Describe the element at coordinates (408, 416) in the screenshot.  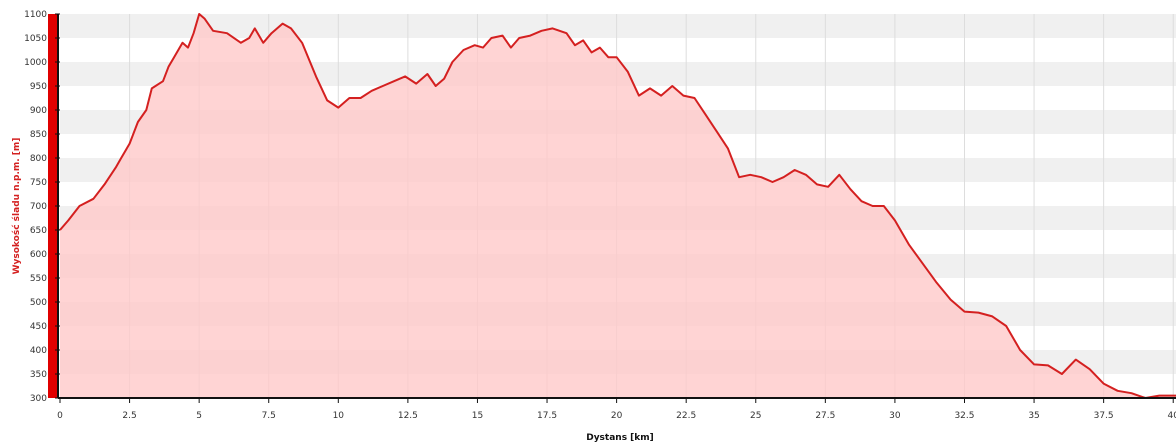
I see `x-tick-label: 12.5` at that location.